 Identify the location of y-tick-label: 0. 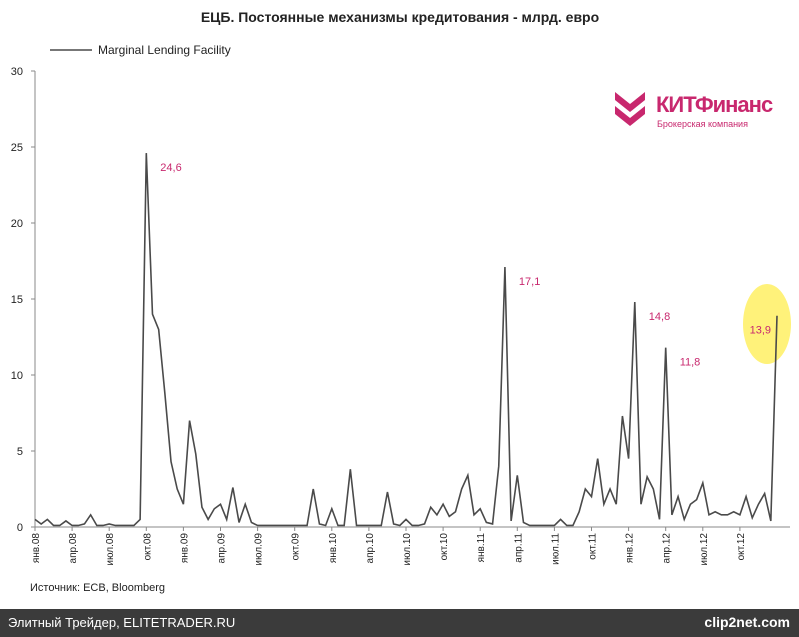
(20, 528).